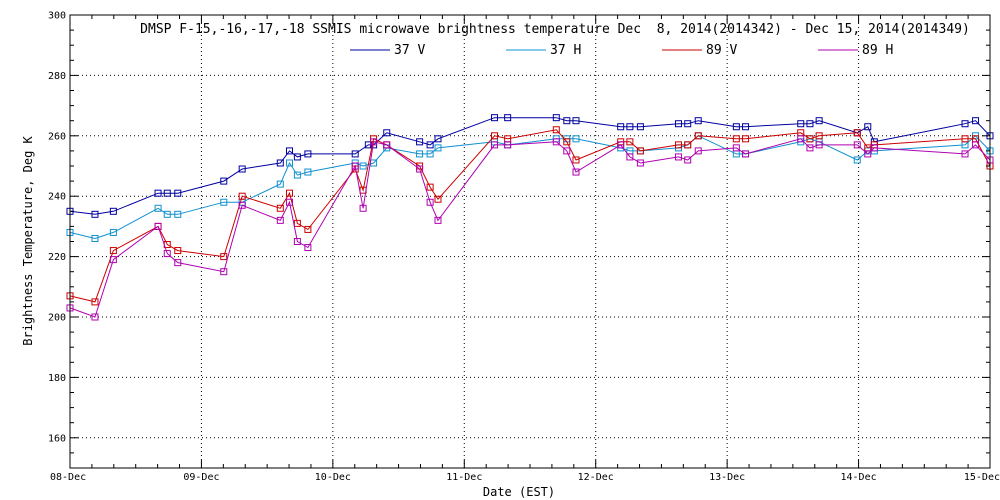  Describe the element at coordinates (621, 50) in the screenshot. I see `legend: 37 V 37 H 89 V 89 H` at that location.